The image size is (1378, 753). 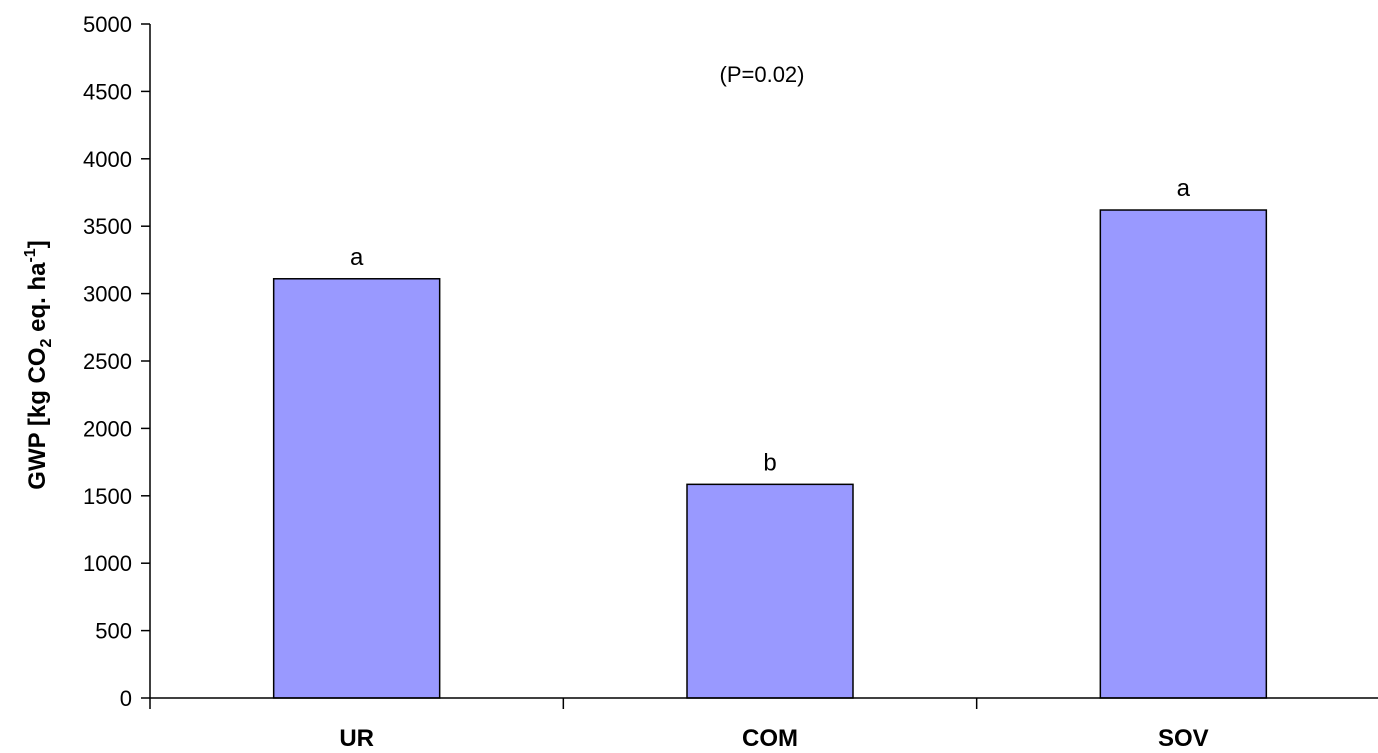 I want to click on bar-sov, so click(x=1183, y=454).